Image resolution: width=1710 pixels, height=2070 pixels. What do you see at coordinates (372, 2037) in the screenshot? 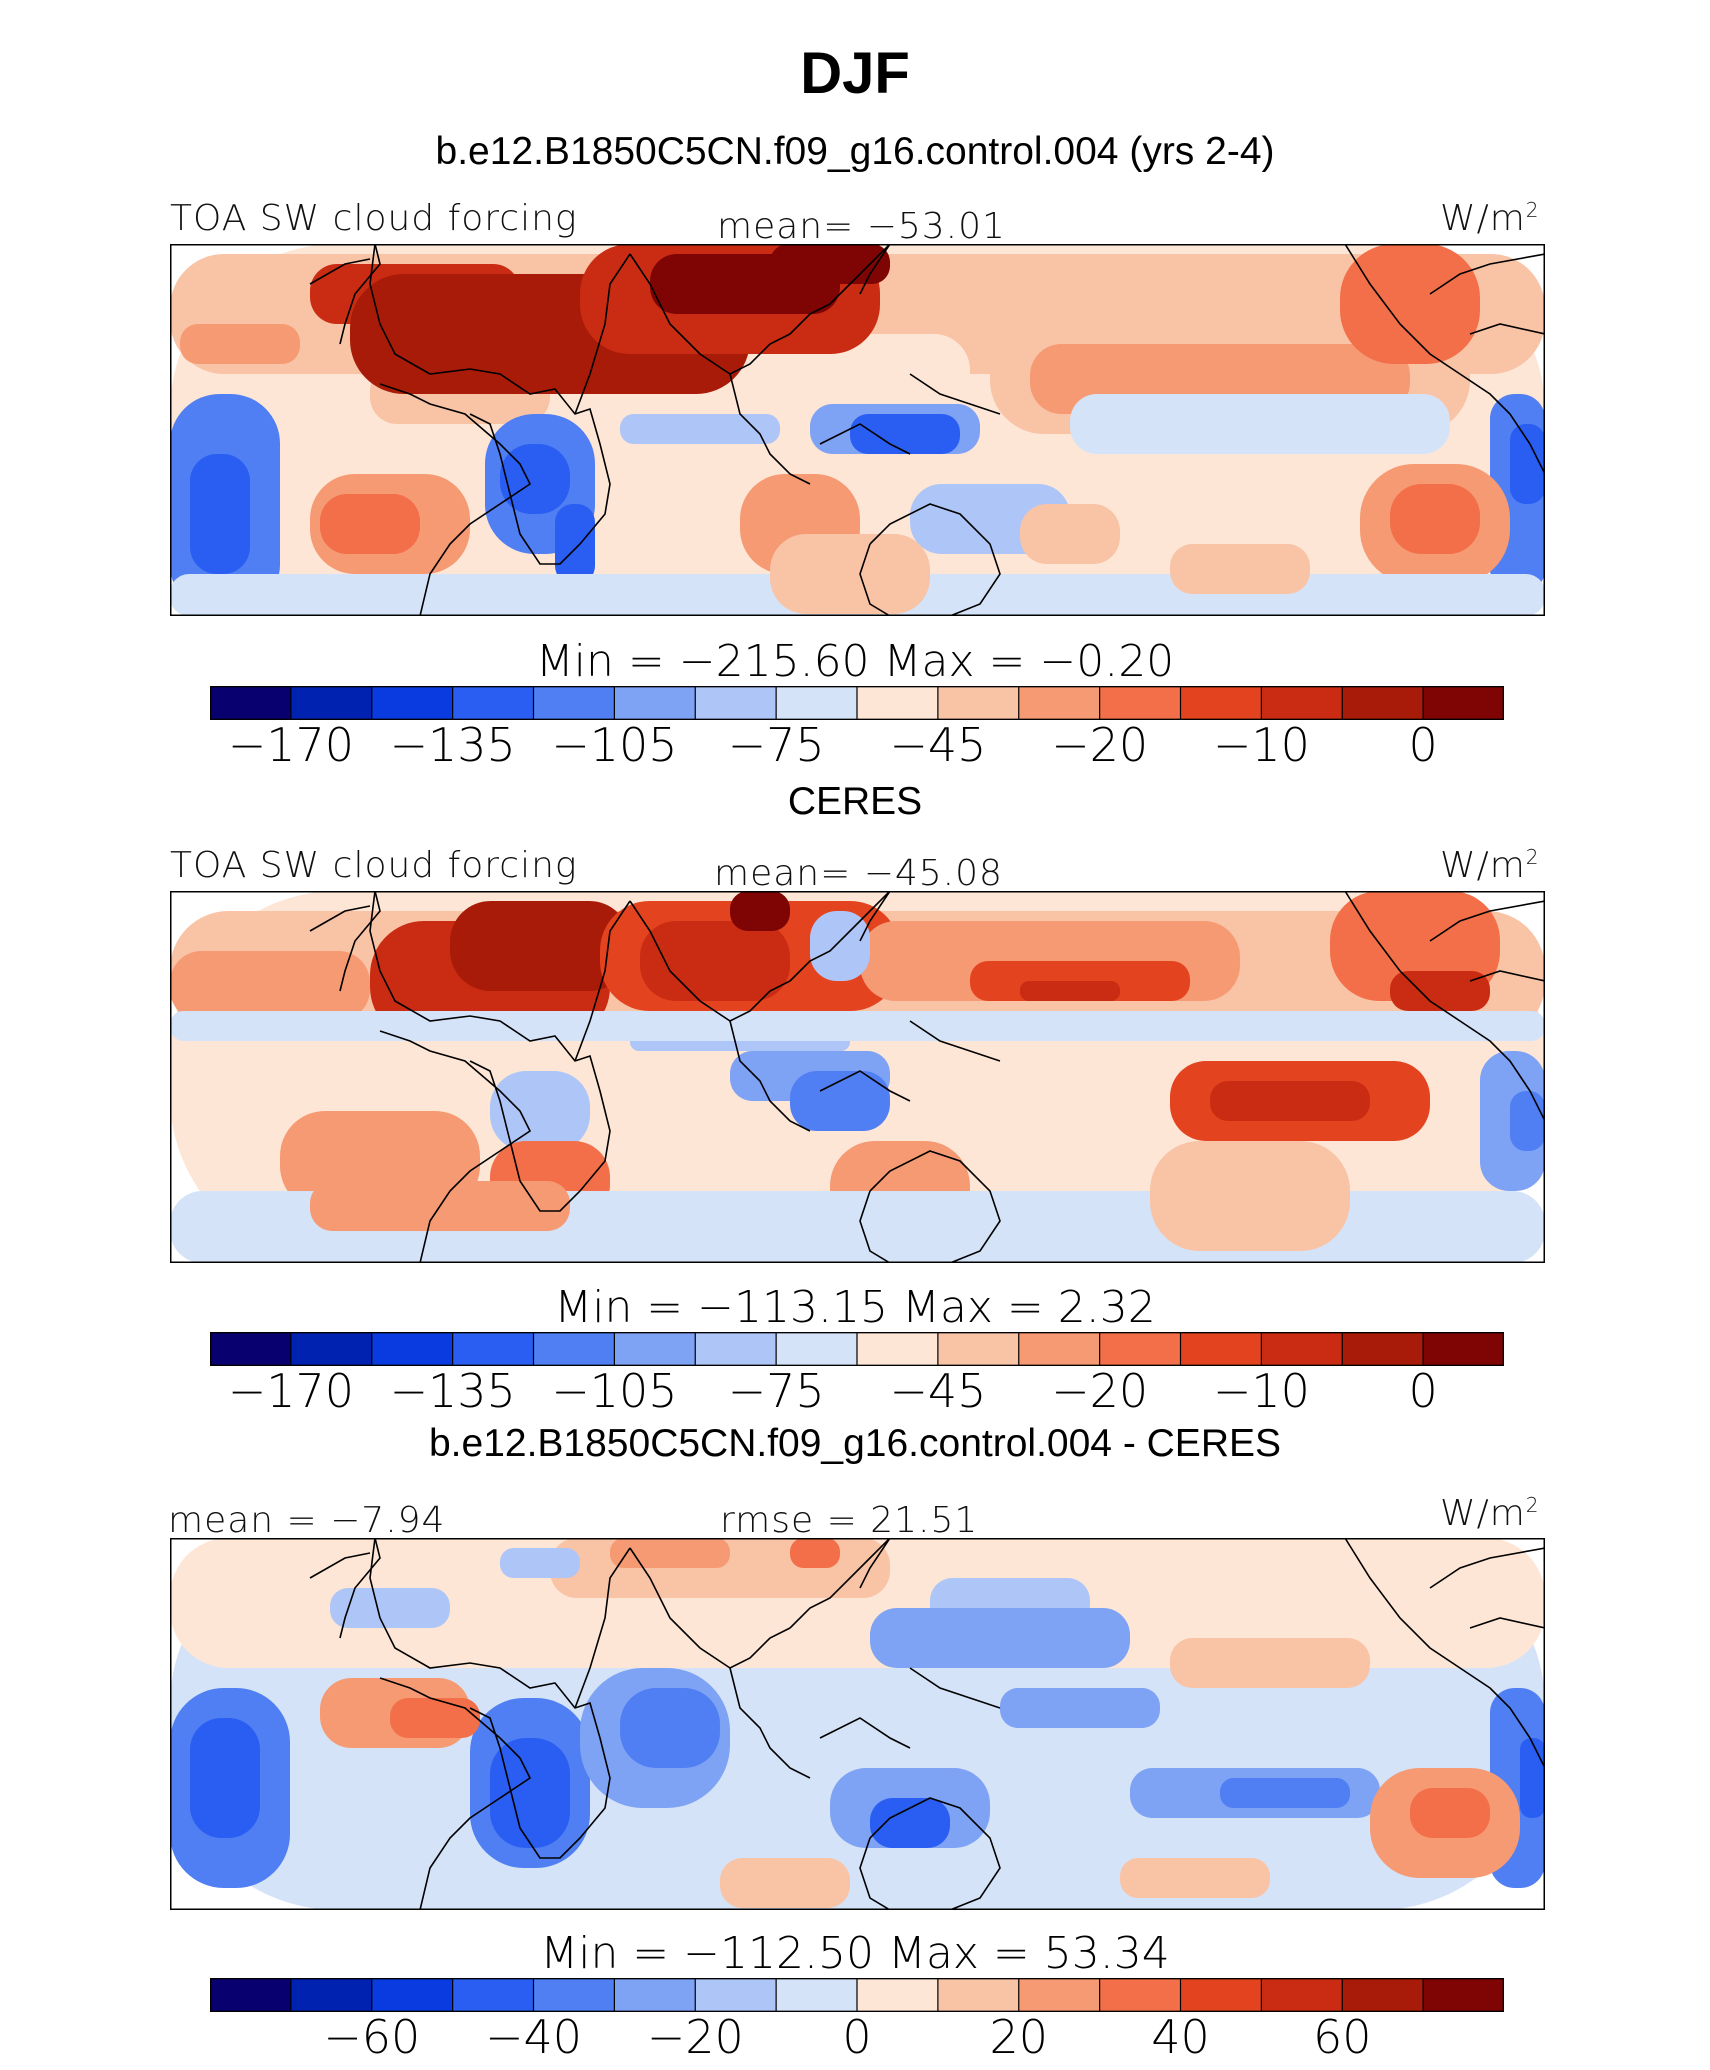
I see `colorbar-tick-label: −60` at bounding box center [372, 2037].